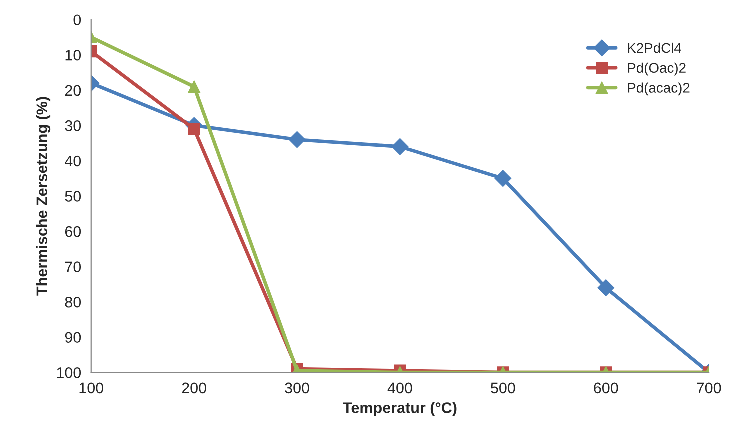  What do you see at coordinates (69, 373) in the screenshot?
I see `y-tick-label: 100` at bounding box center [69, 373].